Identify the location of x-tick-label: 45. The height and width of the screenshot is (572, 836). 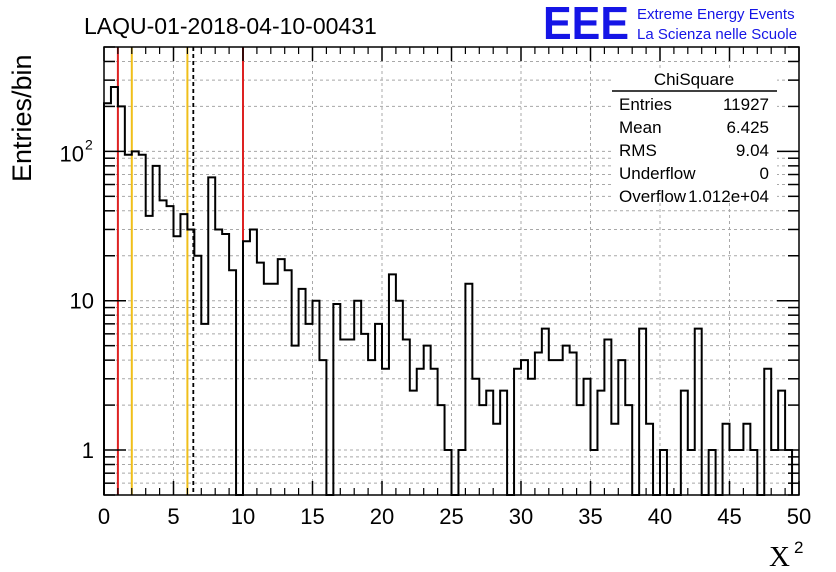
(729, 516).